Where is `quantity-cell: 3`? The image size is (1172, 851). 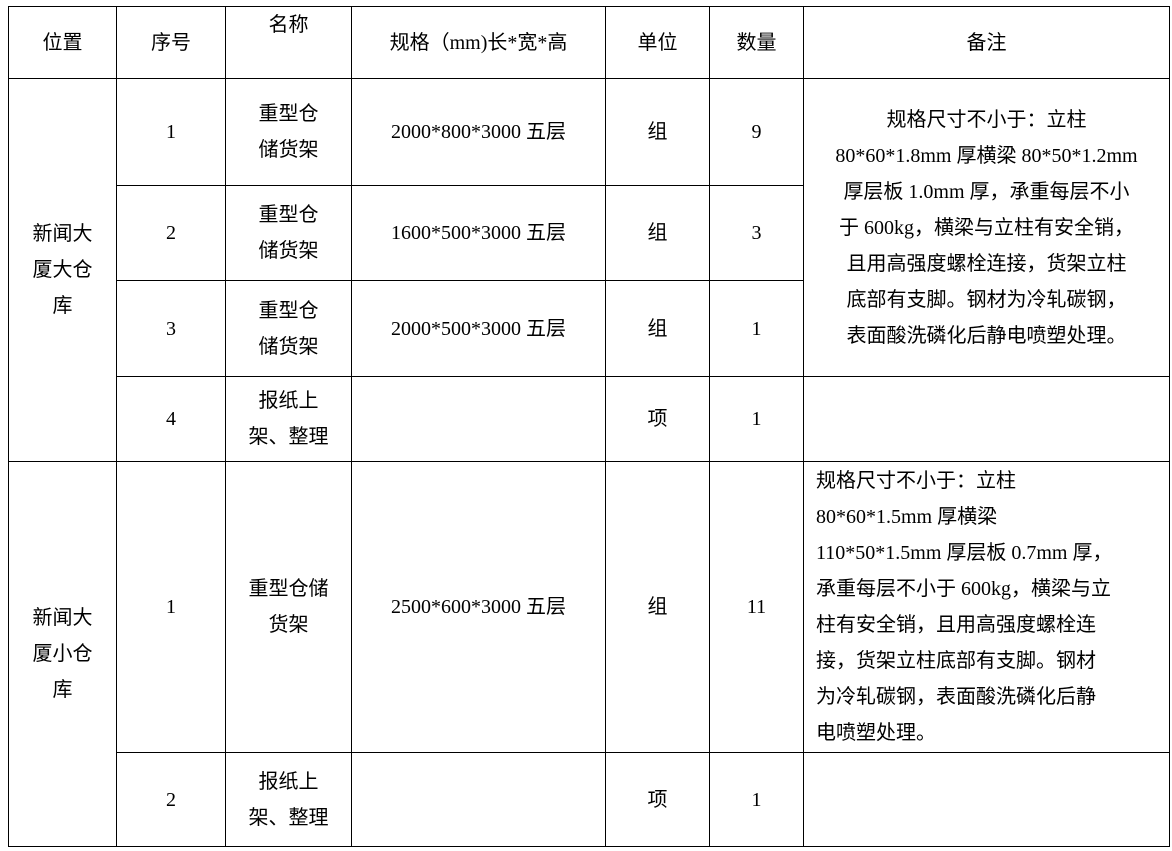 quantity-cell: 3 is located at coordinates (756, 233).